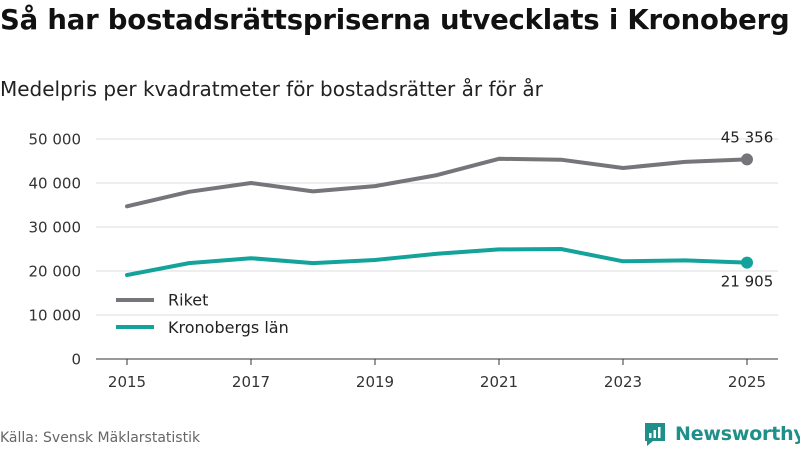 The height and width of the screenshot is (450, 800). Describe the element at coordinates (747, 282) in the screenshot. I see `end-value-label: 21 905` at that location.